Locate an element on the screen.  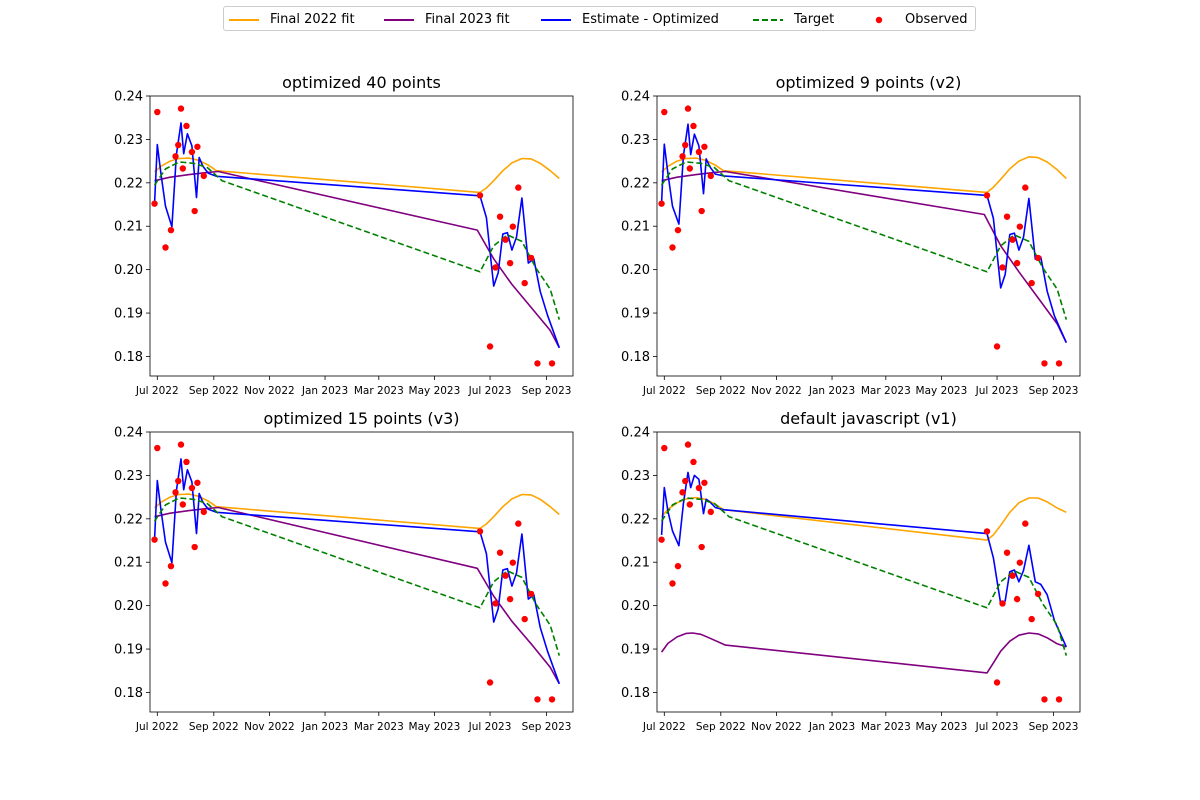
legend-item-target: Target is located at coordinates (793, 19).